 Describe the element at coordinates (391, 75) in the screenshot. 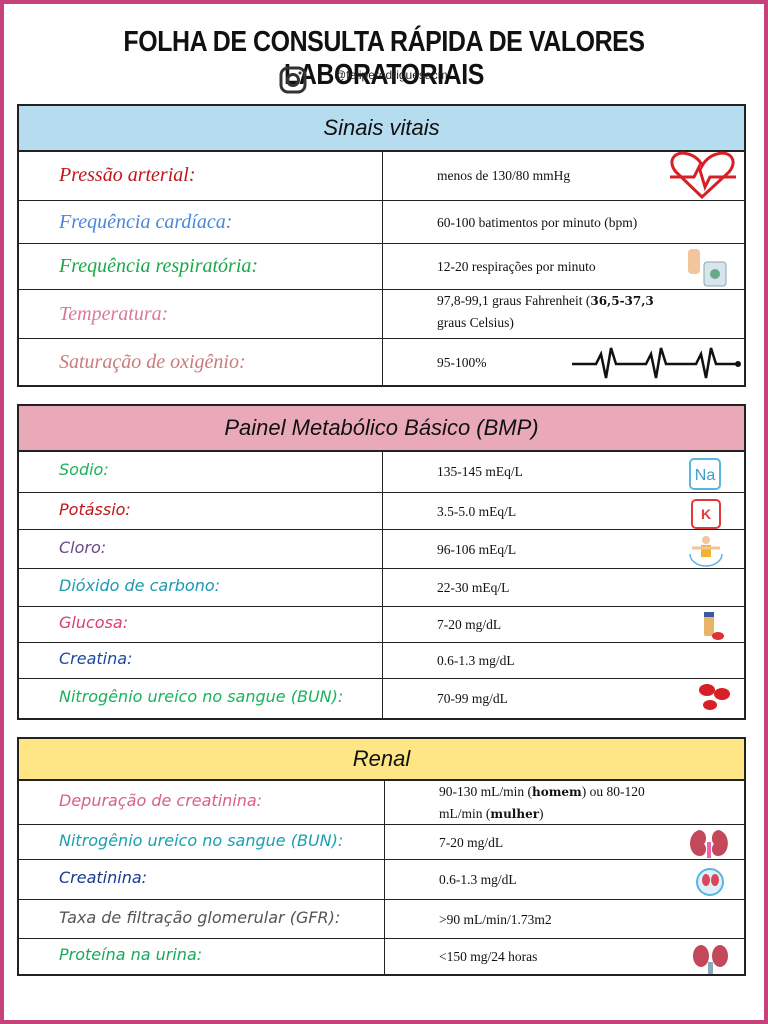

I see `handle: @feliperodriguesacm` at that location.